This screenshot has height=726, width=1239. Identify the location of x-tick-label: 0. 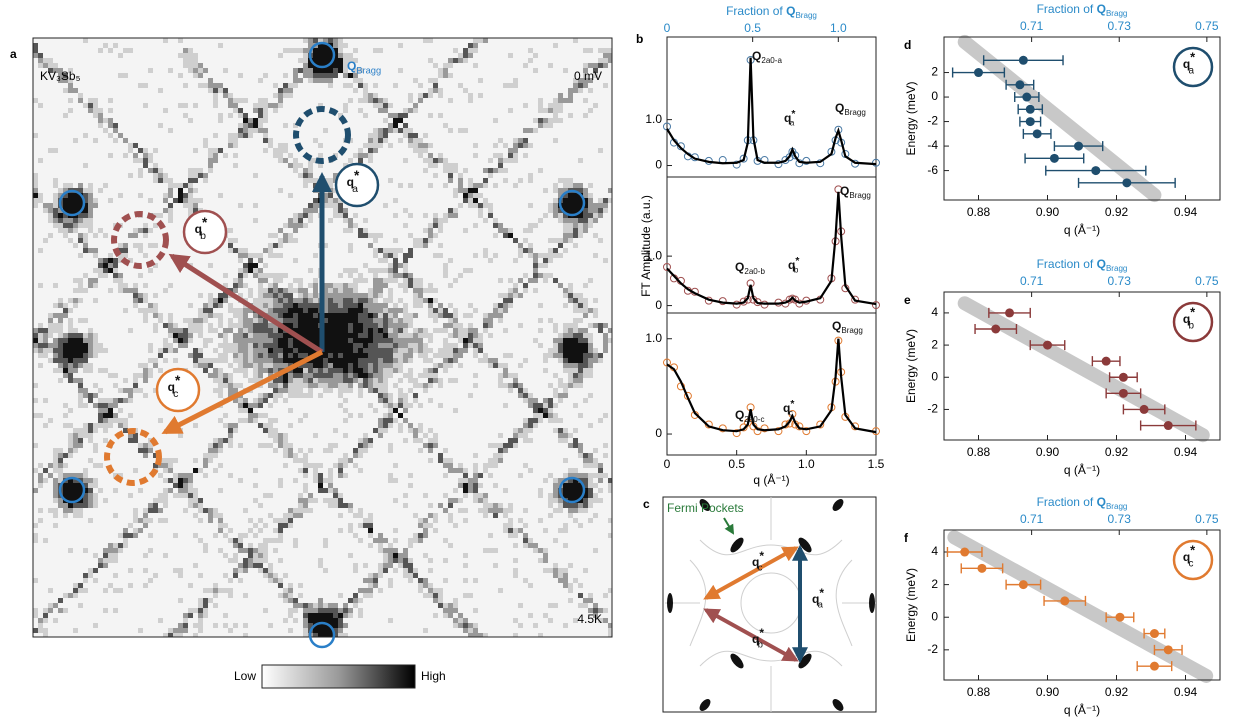
(667, 464).